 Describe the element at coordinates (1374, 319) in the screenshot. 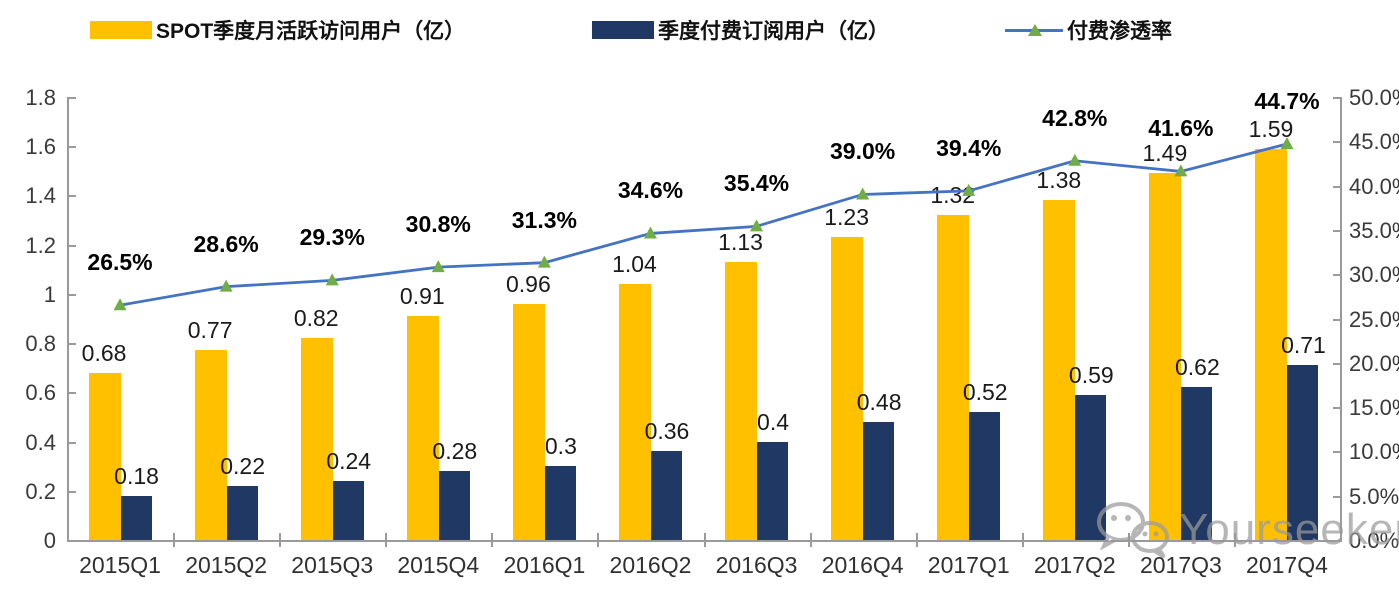

I see `y-right-tick-label: 25.0%` at that location.